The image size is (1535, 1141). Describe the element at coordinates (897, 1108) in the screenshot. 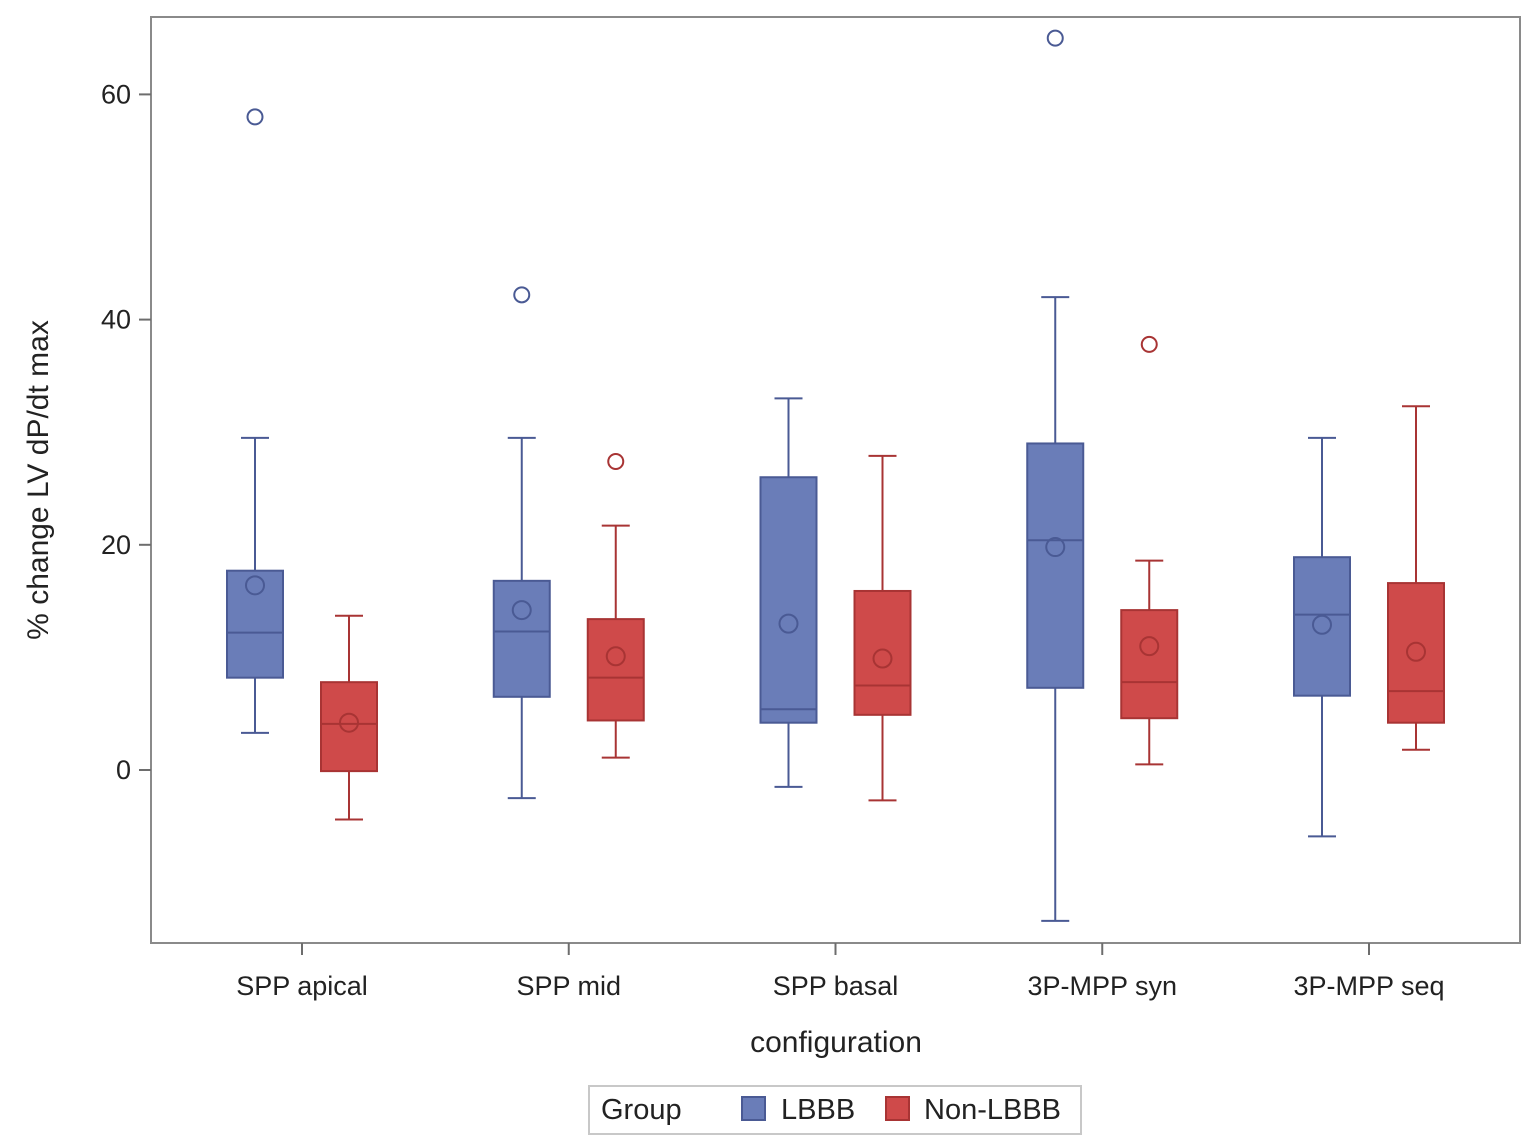

I see `legend-swatch-non-lbbb` at that location.